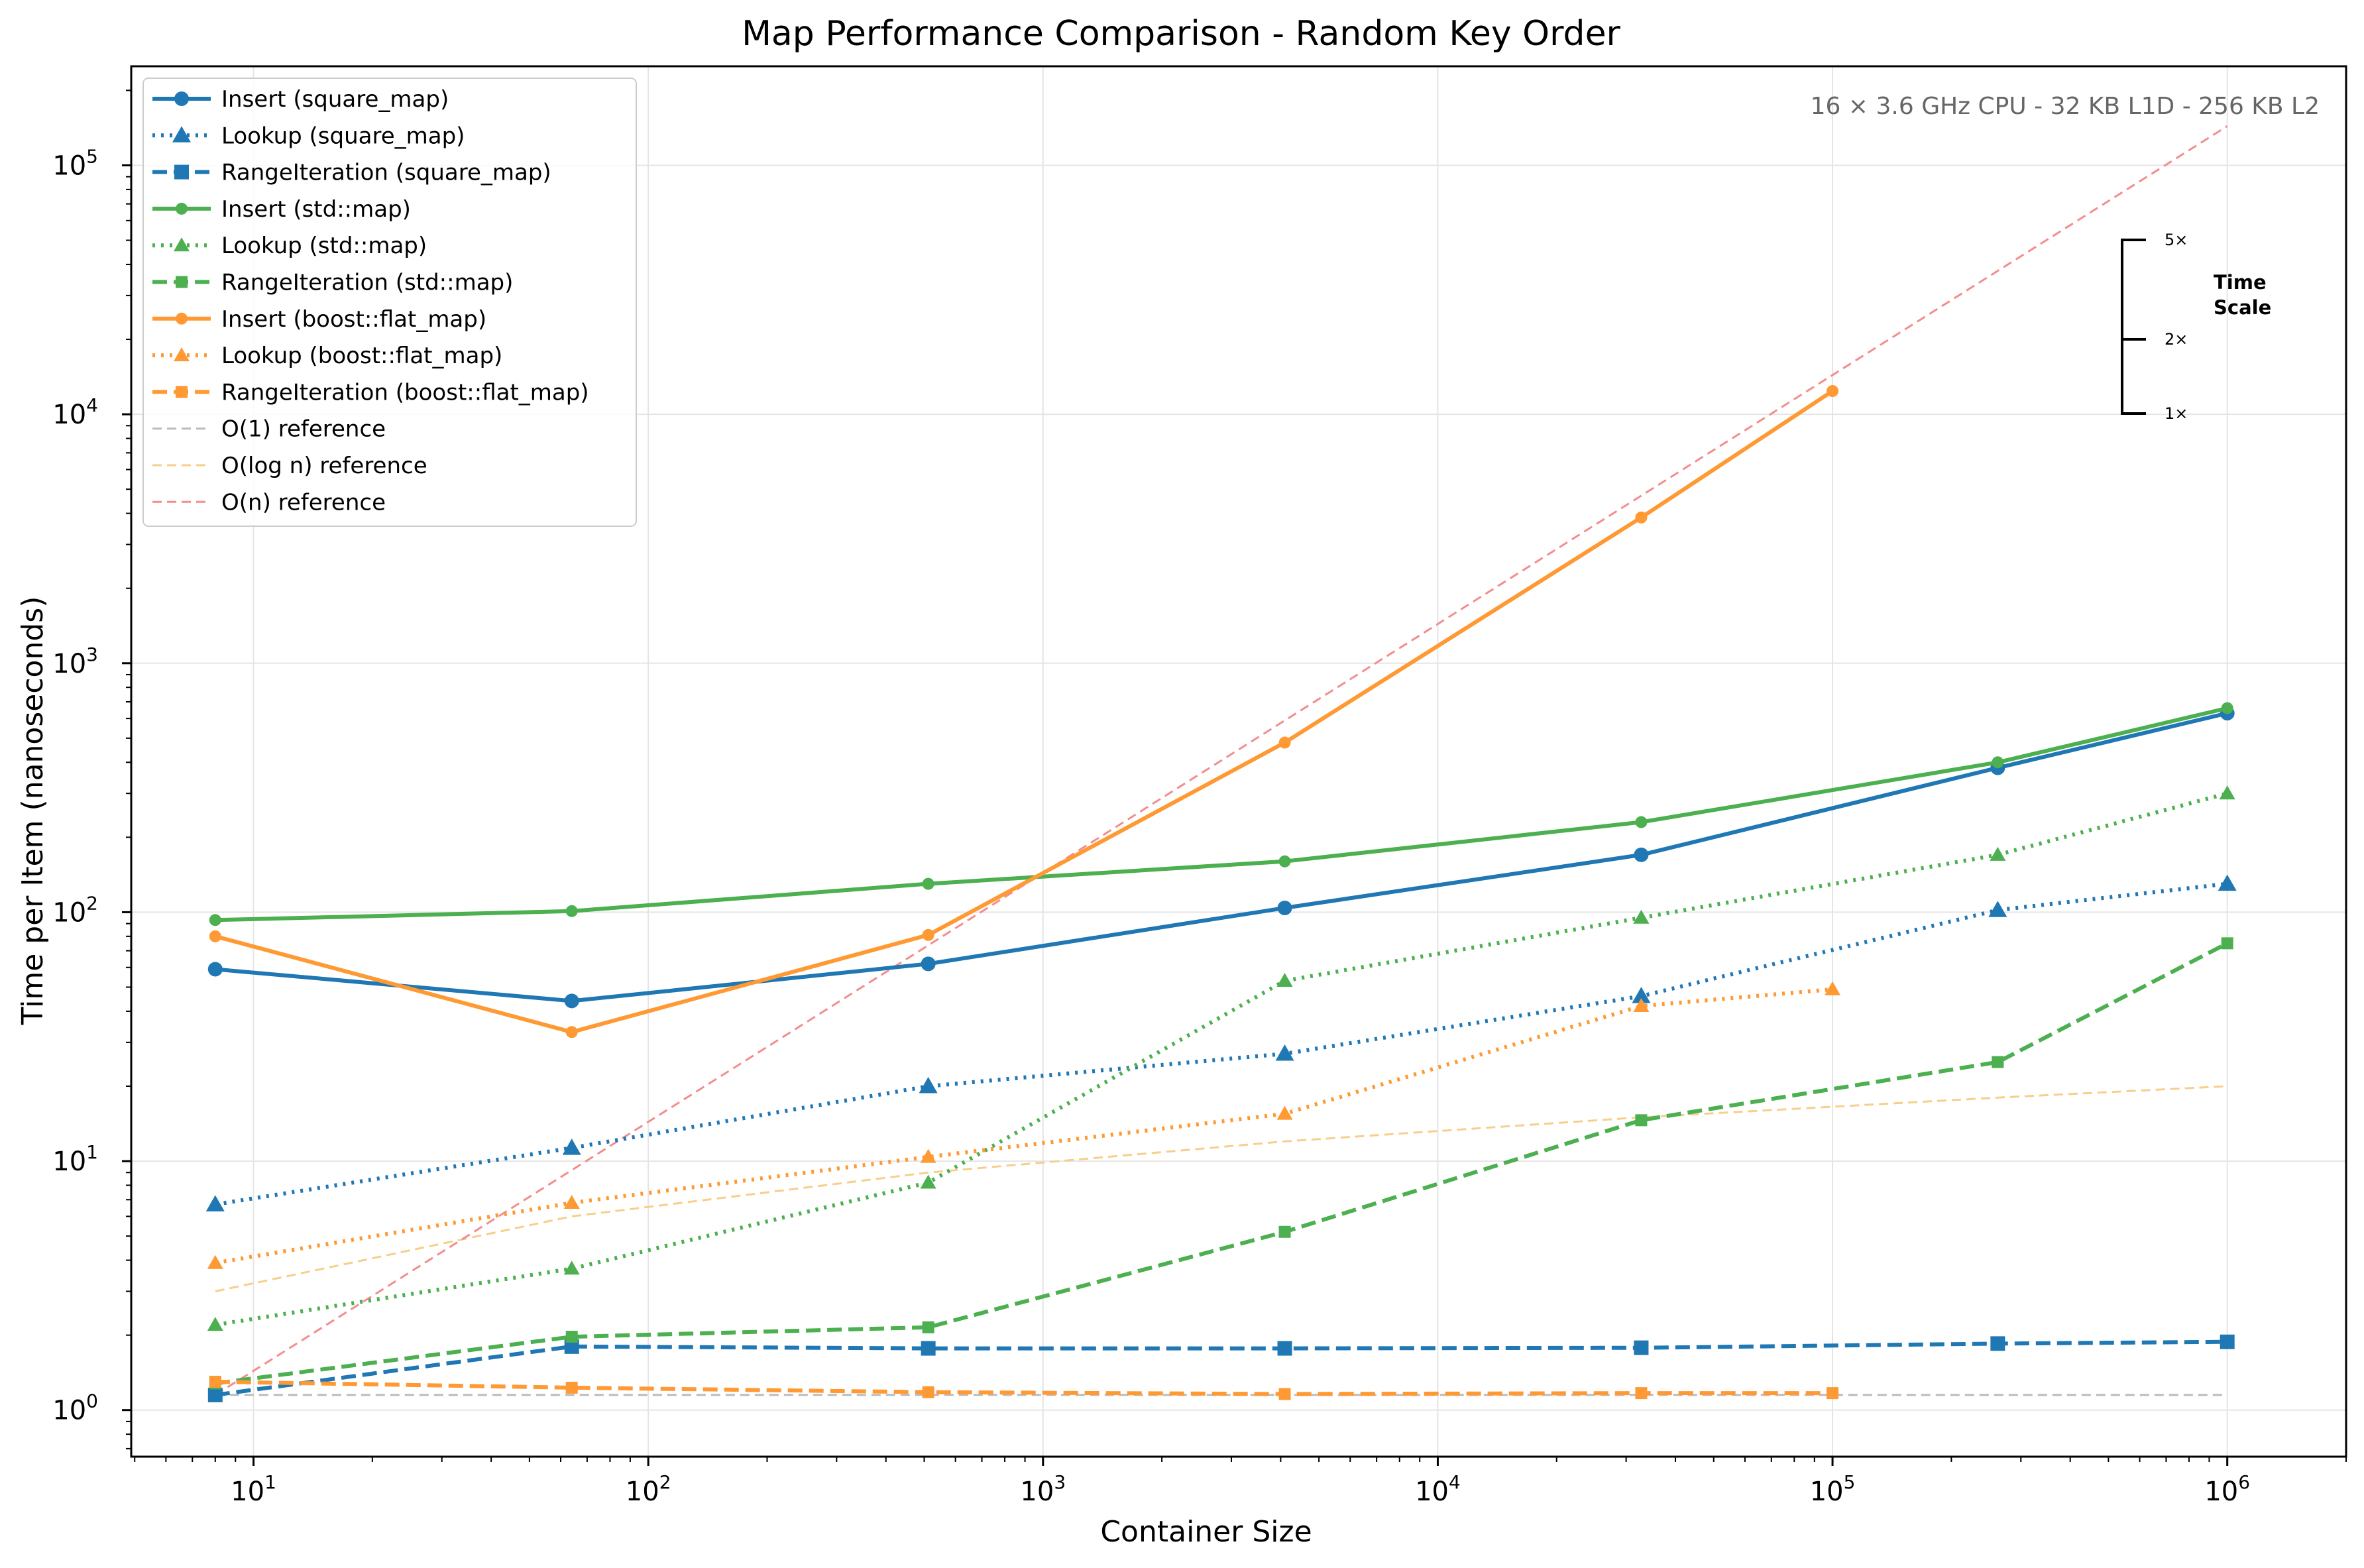 This screenshot has height=1568, width=2364. I want to click on x-axis-label: Container Size, so click(1206, 1532).